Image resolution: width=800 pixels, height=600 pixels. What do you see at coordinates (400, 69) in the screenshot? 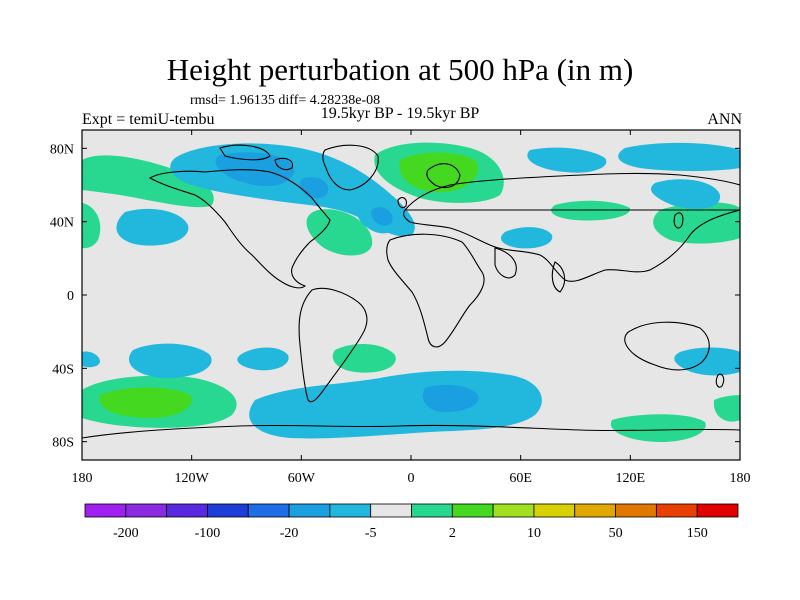
I see `figure-title: Height perturbation at 500 hPa (in m)` at bounding box center [400, 69].